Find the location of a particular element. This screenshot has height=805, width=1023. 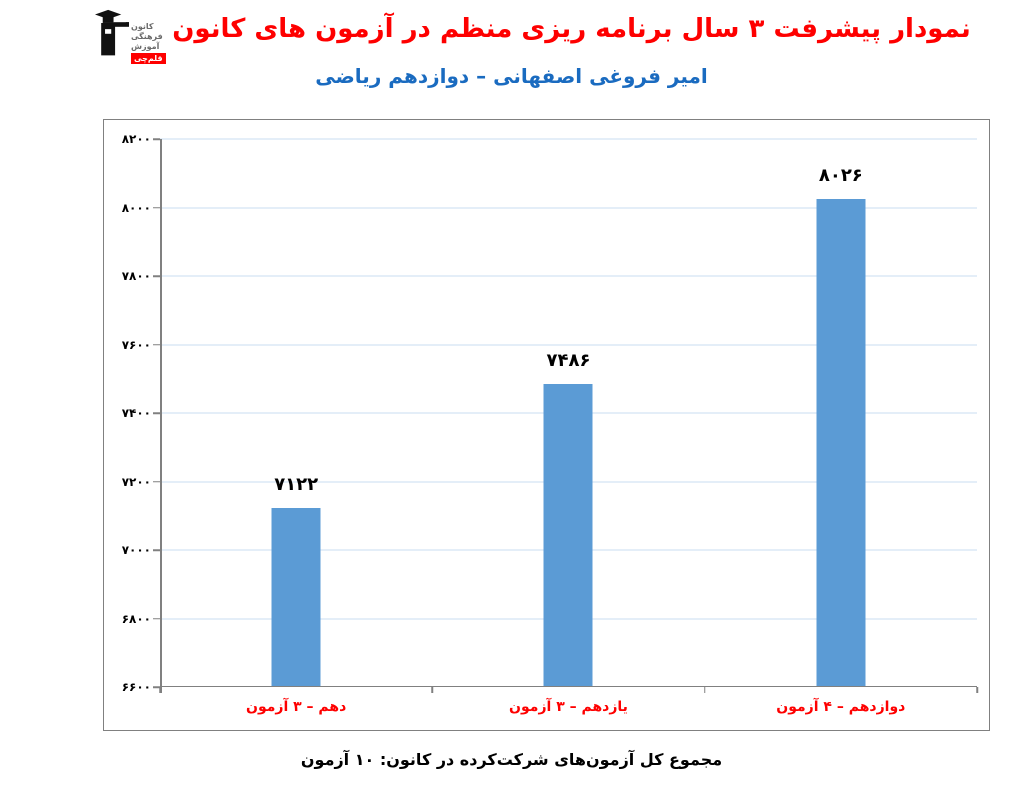

y-axis-tick-label: ۷۰۰۰ is located at coordinates (136, 550).